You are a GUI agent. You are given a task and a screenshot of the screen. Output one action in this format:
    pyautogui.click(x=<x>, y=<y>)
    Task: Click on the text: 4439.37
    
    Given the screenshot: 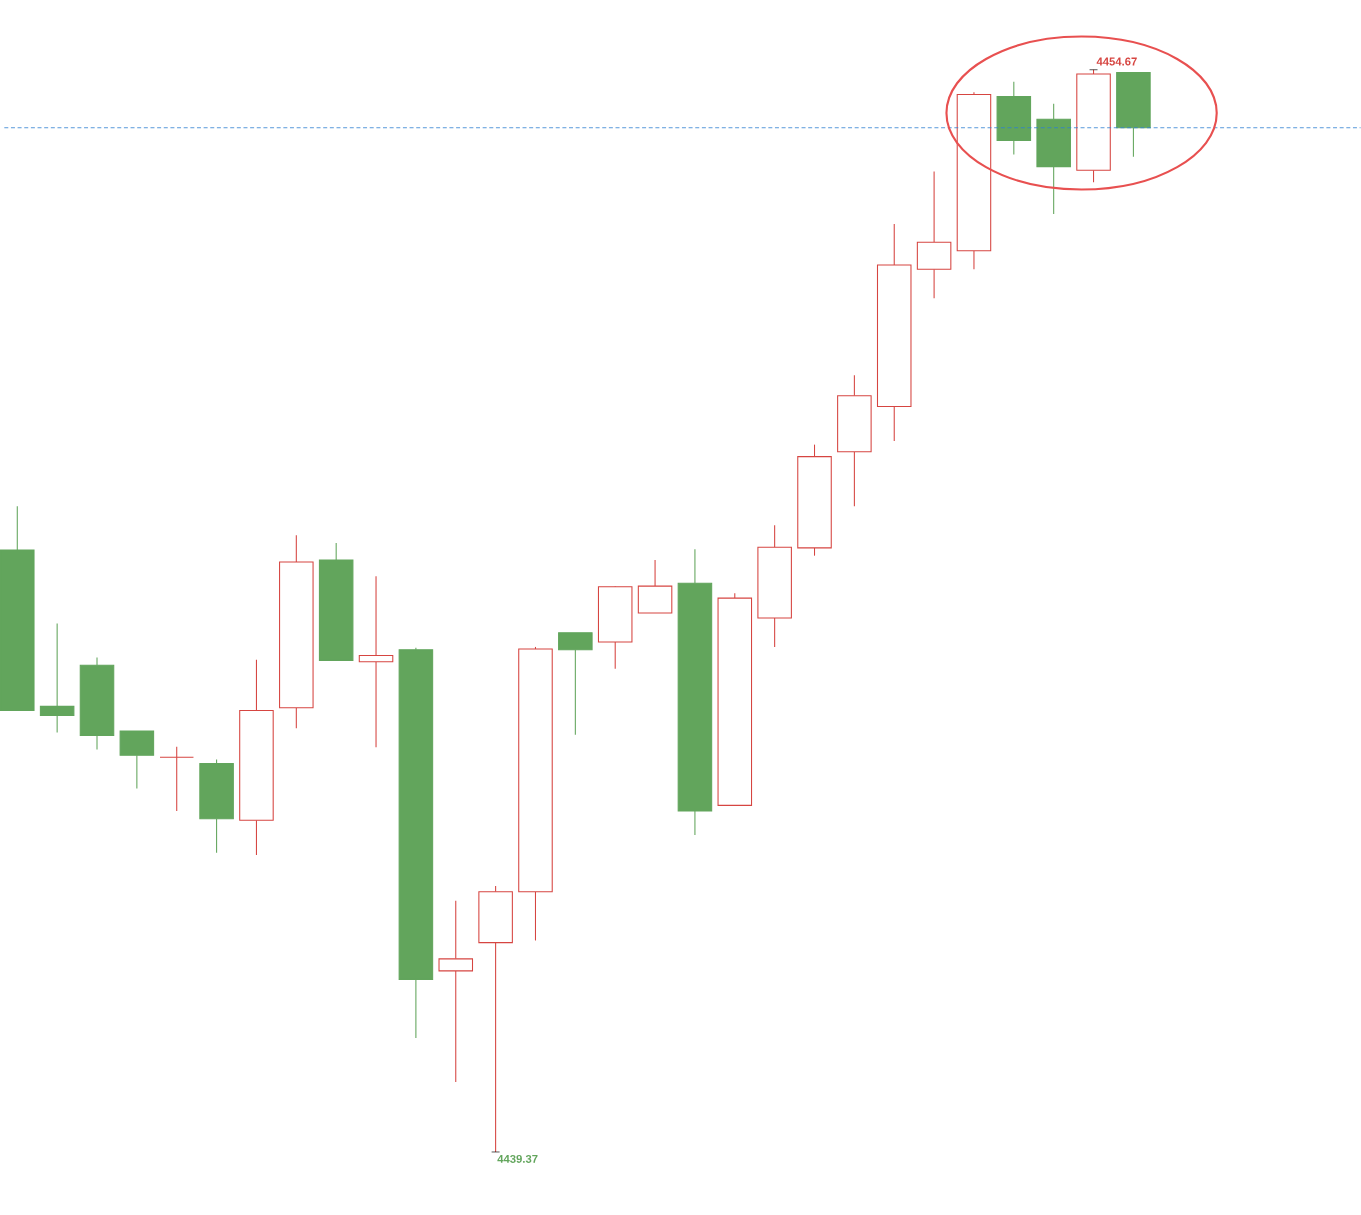 What is the action you would take?
    pyautogui.click(x=517, y=1159)
    